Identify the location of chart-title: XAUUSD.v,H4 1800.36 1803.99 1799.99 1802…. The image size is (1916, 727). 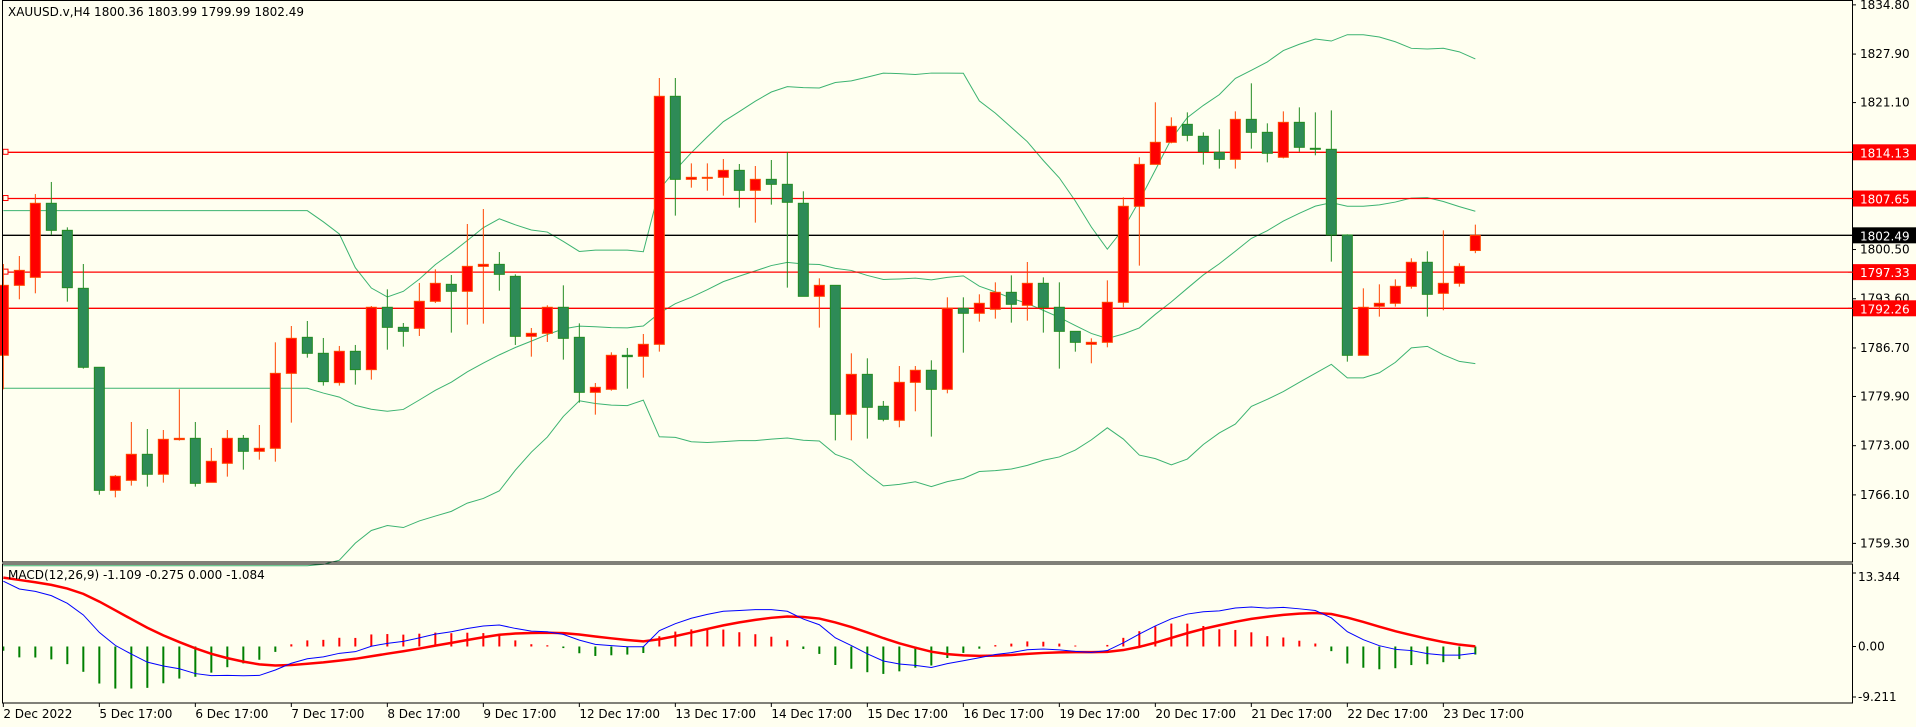
(156, 12).